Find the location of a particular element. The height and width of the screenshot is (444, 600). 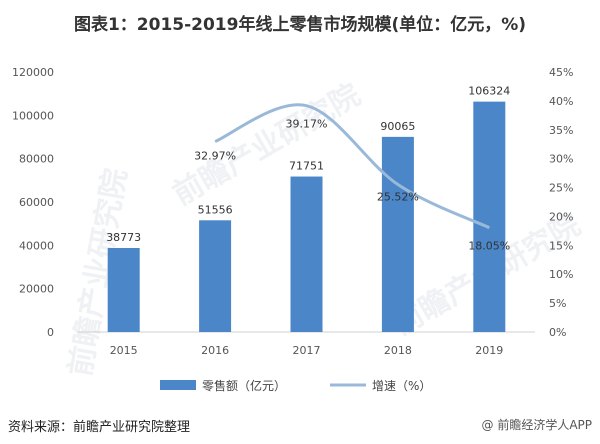

y-right-tick-label: 40% is located at coordinates (561, 101).